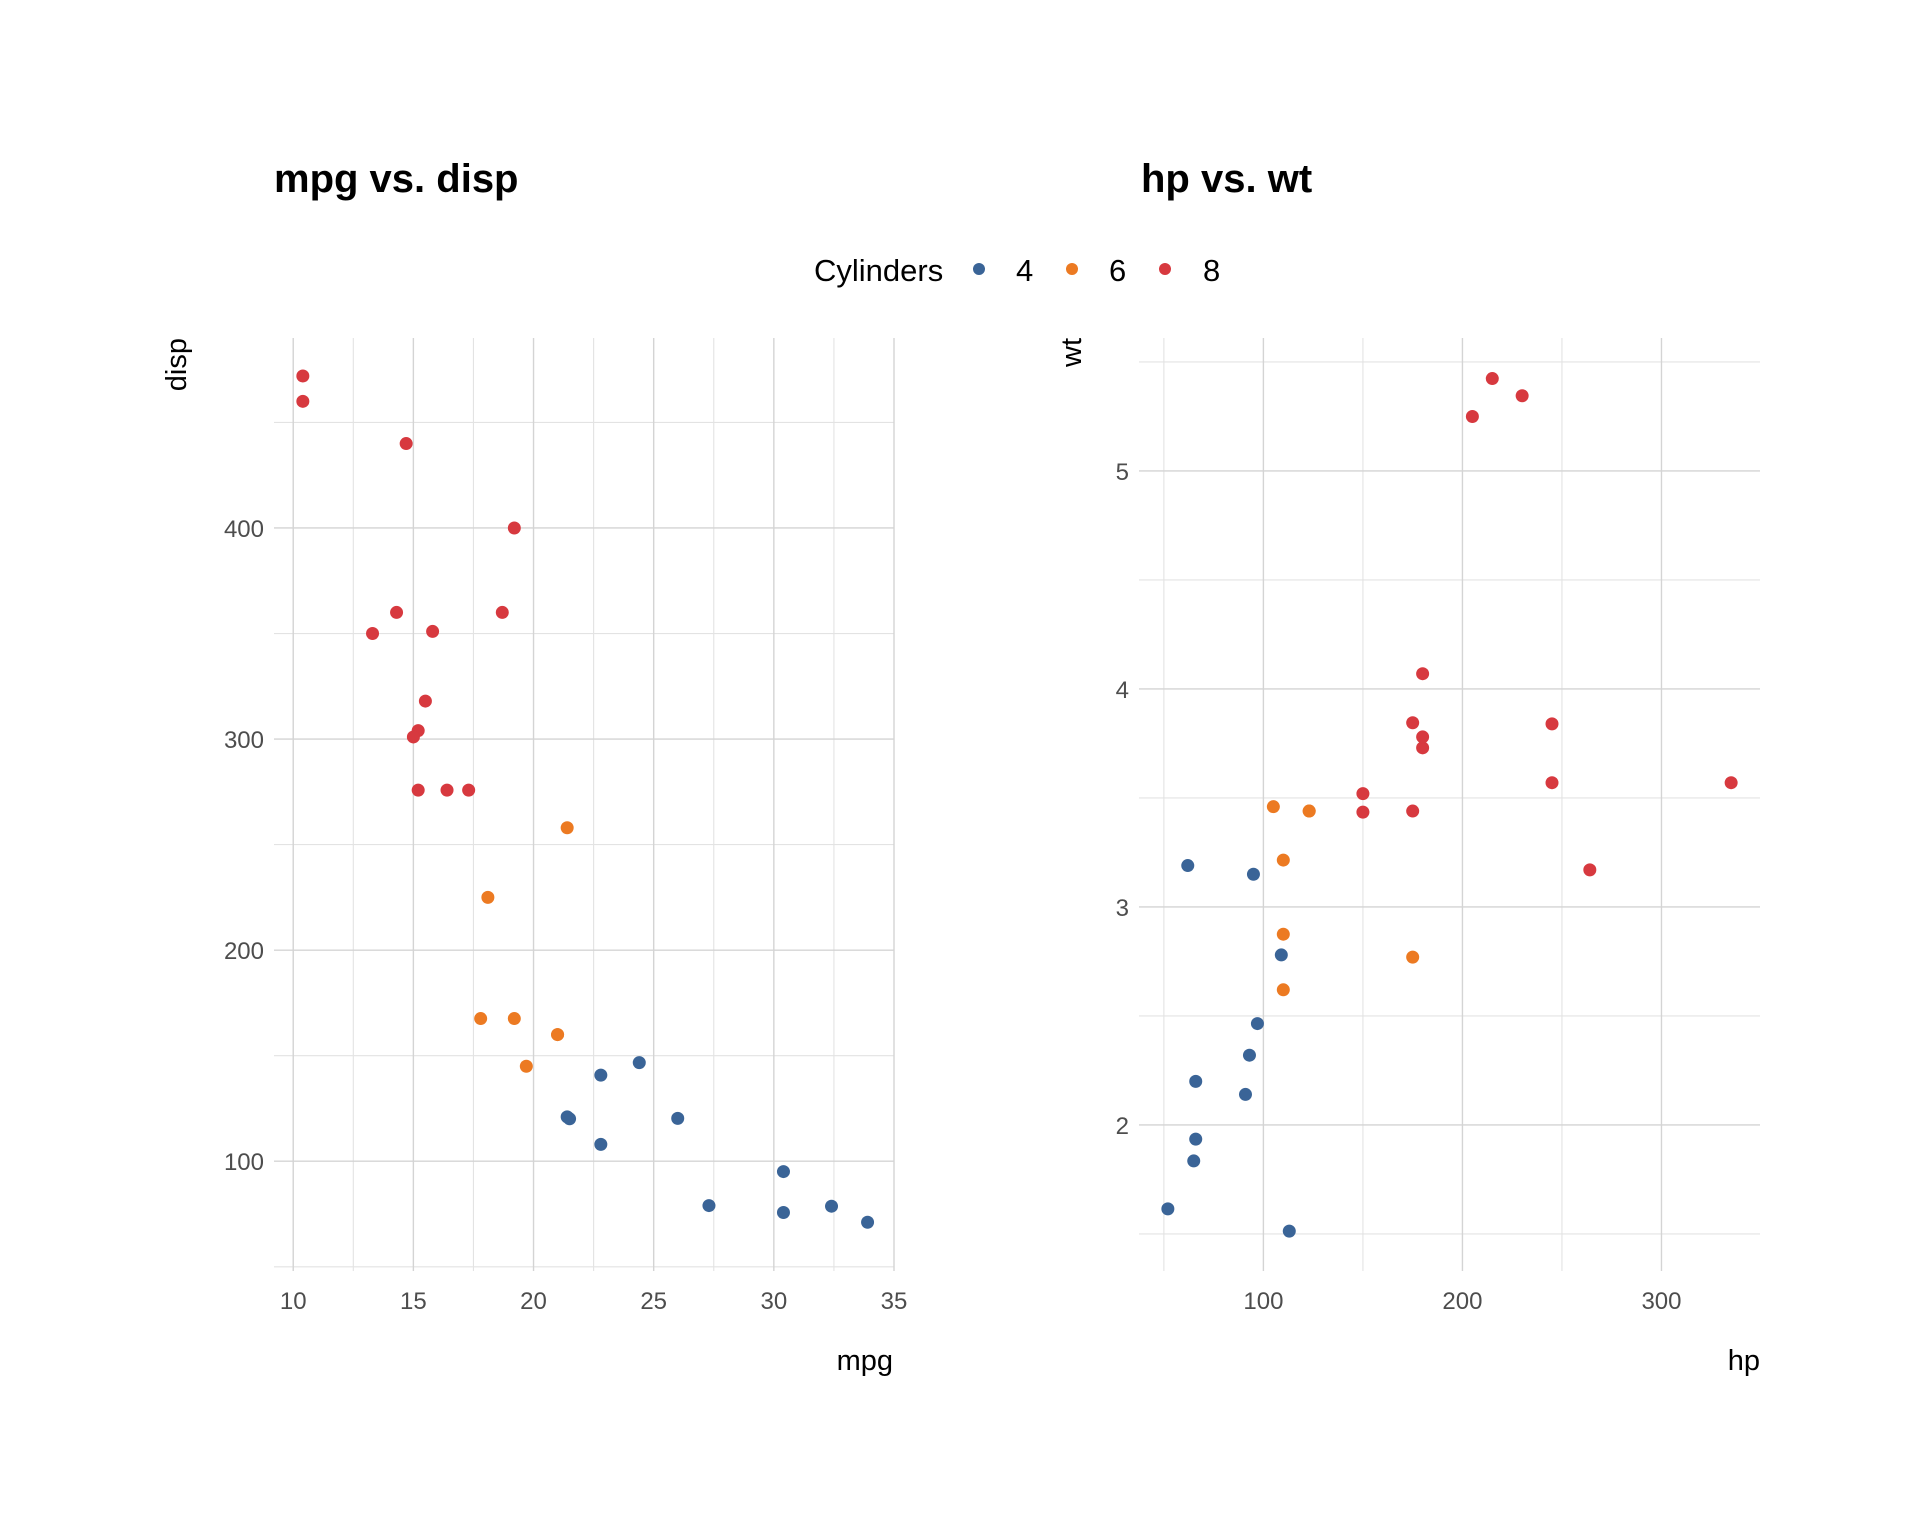  I want to click on y-tick-label: 2, so click(1122, 1126).